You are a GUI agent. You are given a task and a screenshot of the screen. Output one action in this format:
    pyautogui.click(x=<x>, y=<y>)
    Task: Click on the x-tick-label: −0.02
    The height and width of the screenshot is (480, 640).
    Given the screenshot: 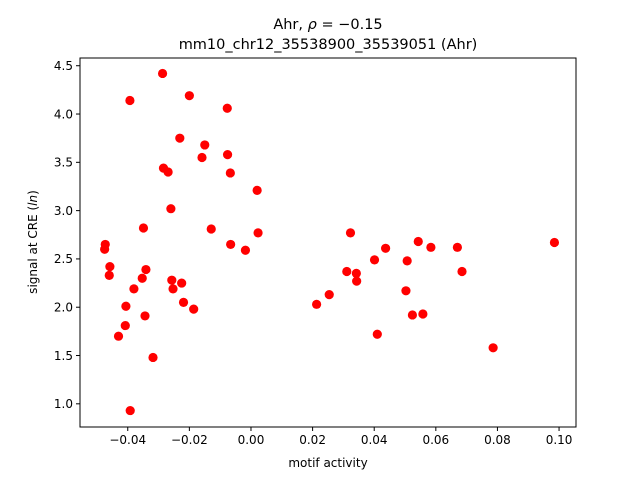 What is the action you would take?
    pyautogui.click(x=189, y=440)
    